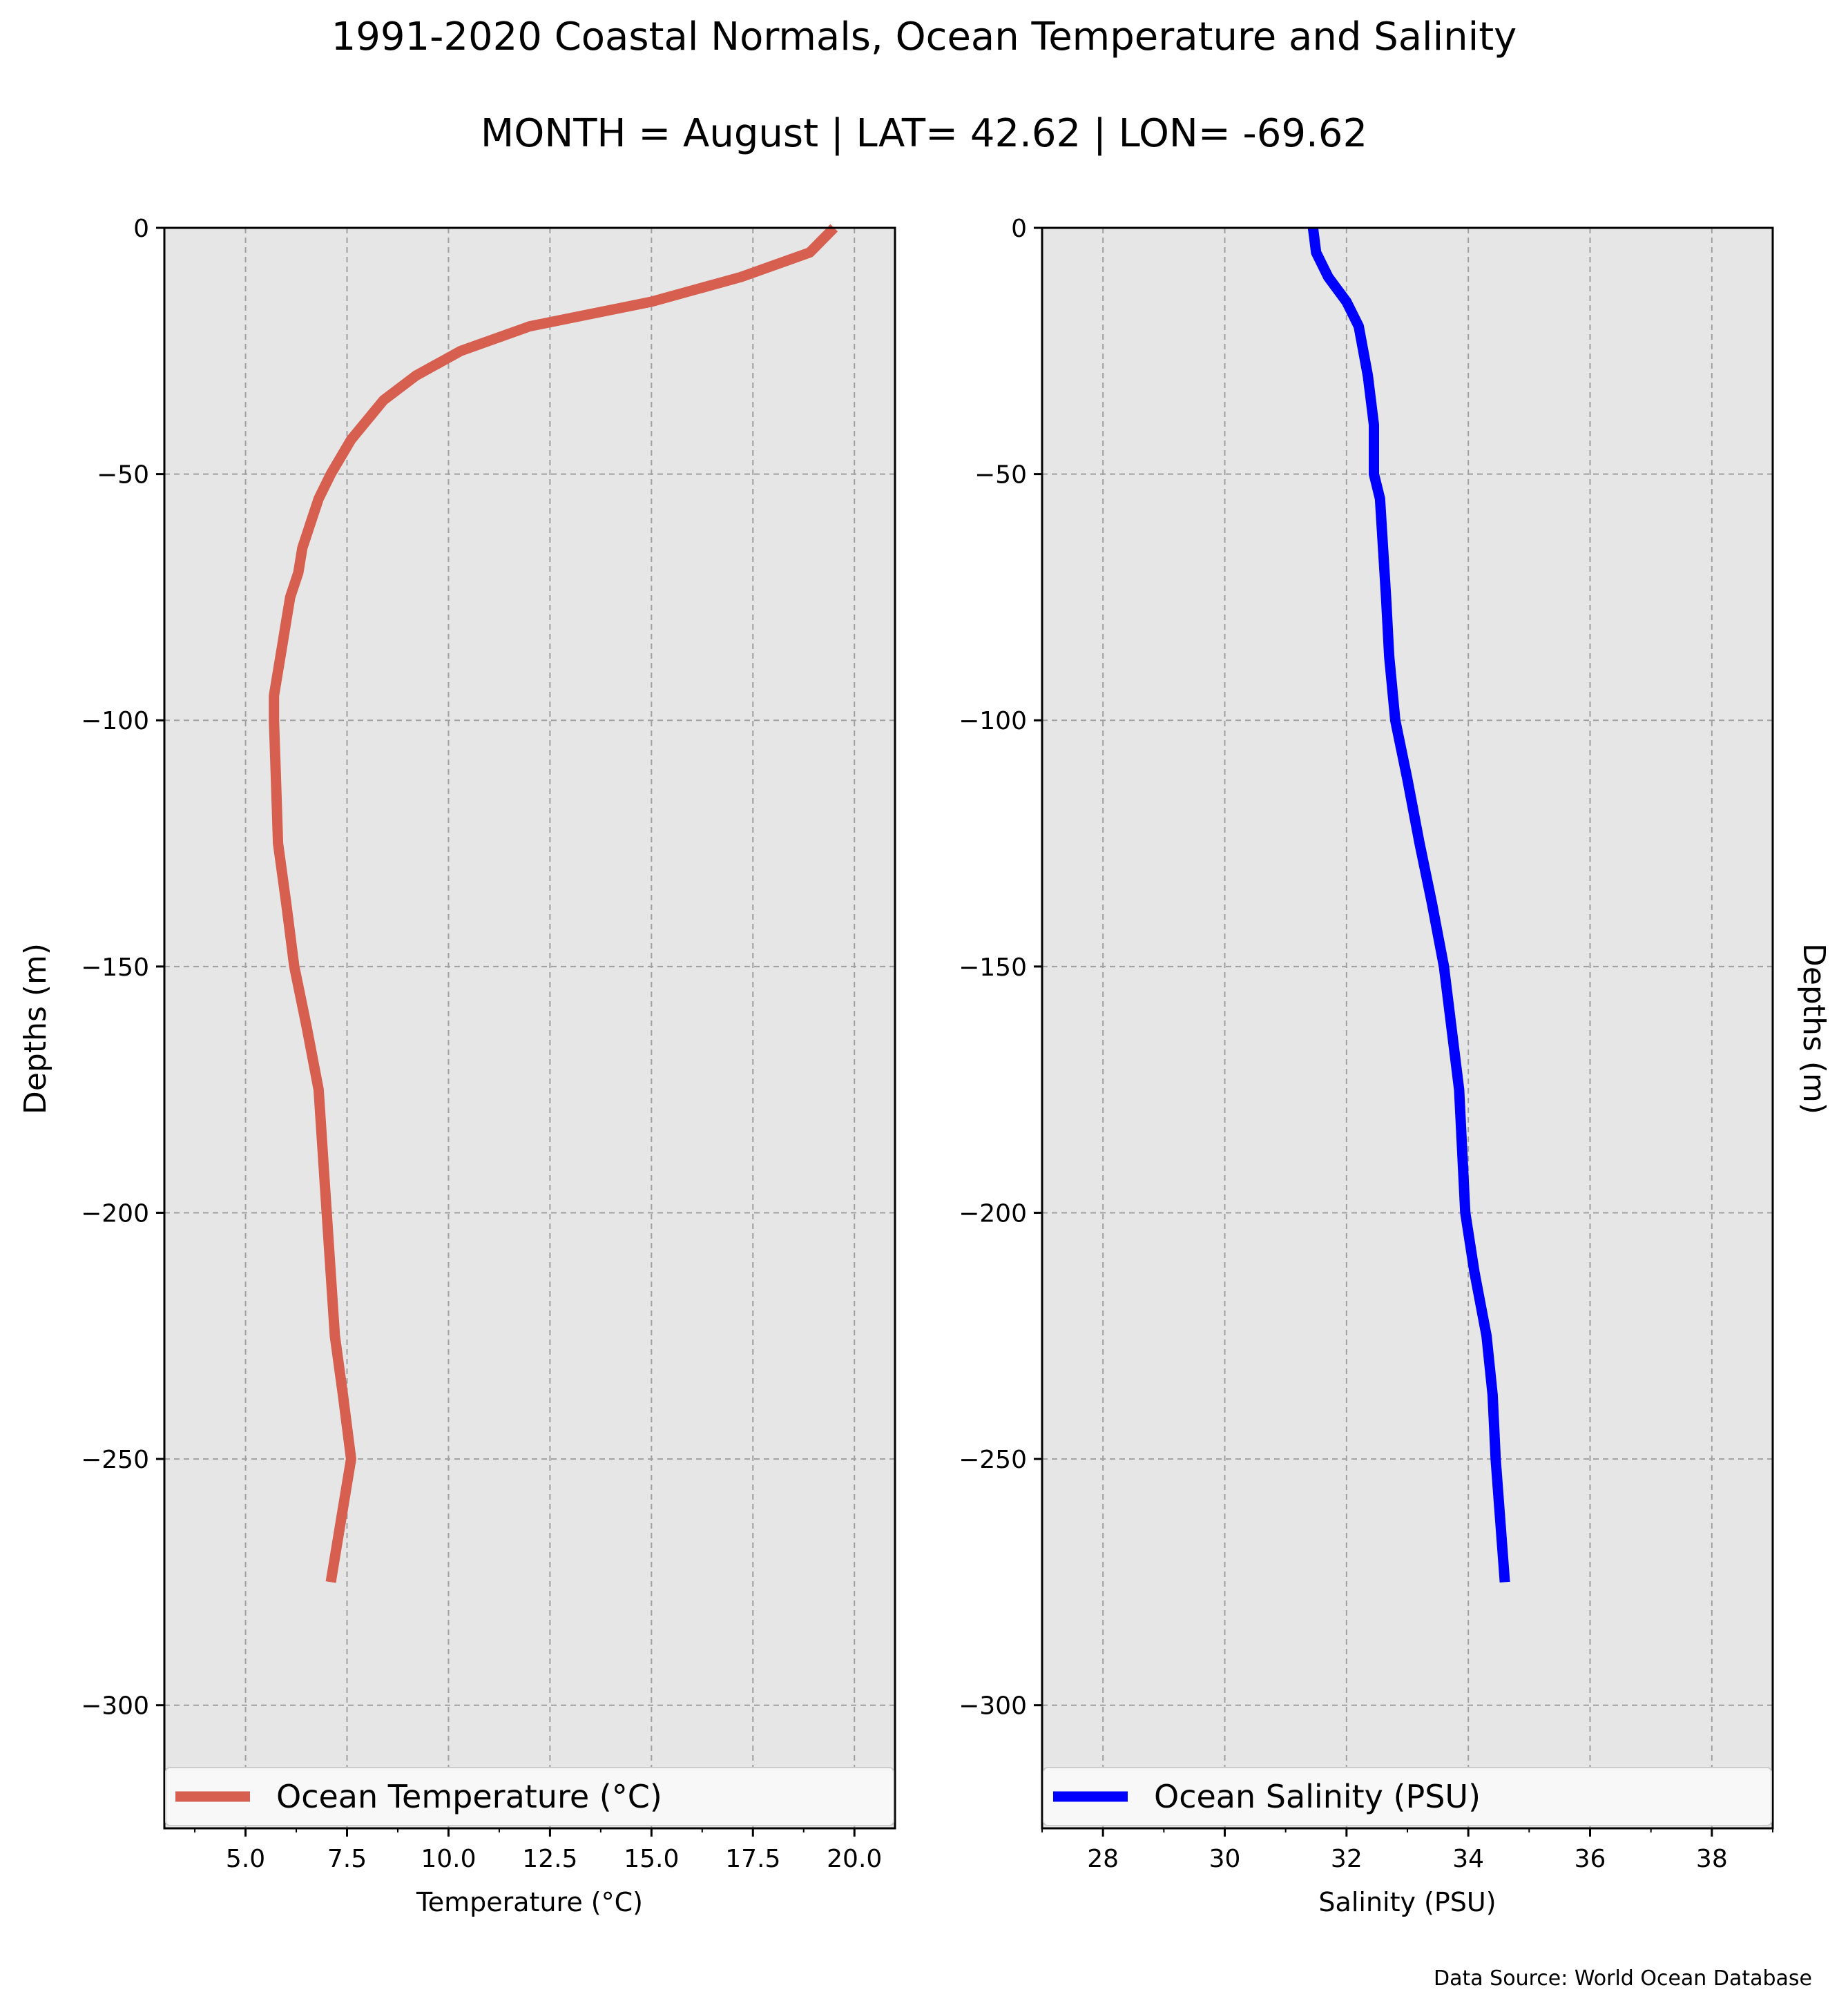 This screenshot has width=1848, height=2003. What do you see at coordinates (549, 1859) in the screenshot?
I see `x-tick-label: 12.5` at bounding box center [549, 1859].